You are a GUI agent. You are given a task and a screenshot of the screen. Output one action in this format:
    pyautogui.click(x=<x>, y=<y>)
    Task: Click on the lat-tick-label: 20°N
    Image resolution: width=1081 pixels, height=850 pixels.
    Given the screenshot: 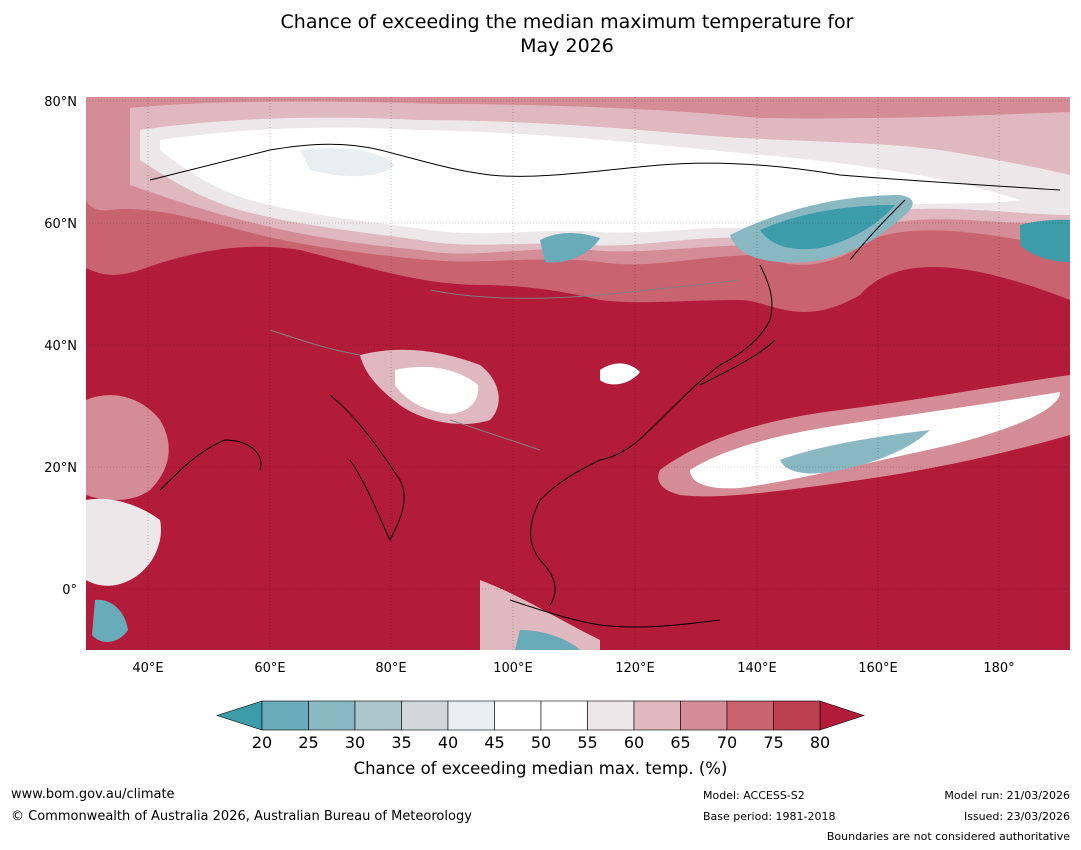 What is the action you would take?
    pyautogui.click(x=60, y=468)
    